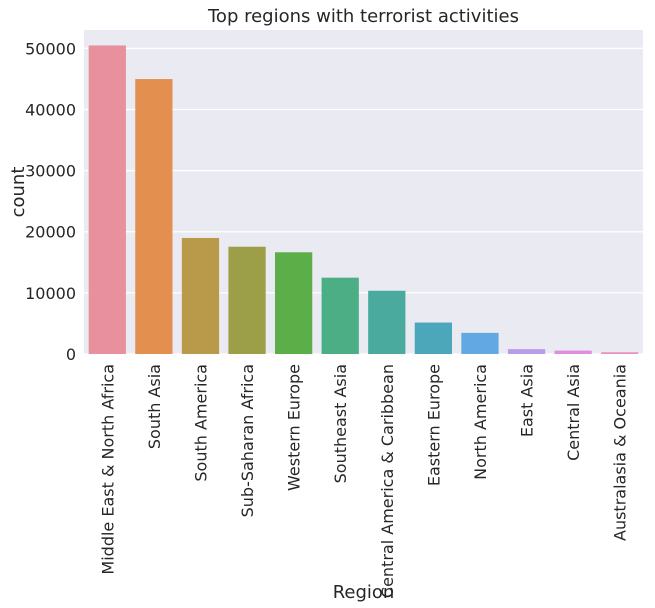 Image resolution: width=655 pixels, height=608 pixels. Describe the element at coordinates (50, 293) in the screenshot. I see `y-tick-label: 10000` at that location.